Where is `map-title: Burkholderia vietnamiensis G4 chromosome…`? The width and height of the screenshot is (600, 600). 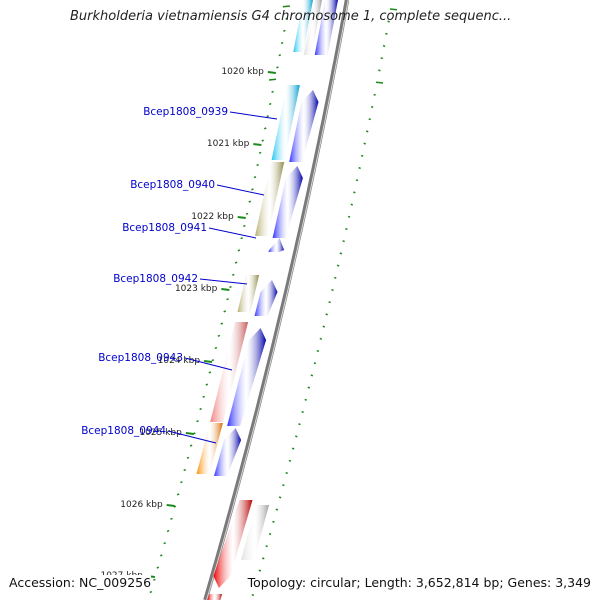 map-title: Burkholderia vietnamiensis G4 chromosome… is located at coordinates (291, 16).